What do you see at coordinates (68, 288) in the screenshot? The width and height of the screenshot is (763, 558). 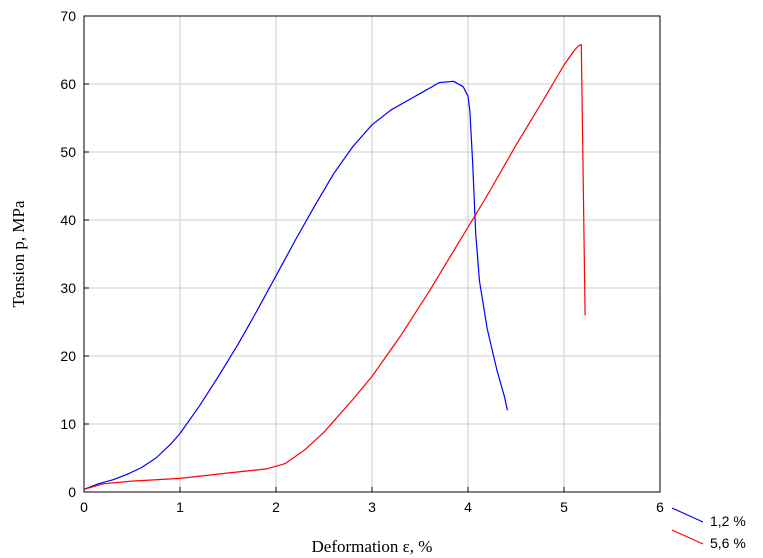 I see `y-tick-label: 30` at bounding box center [68, 288].